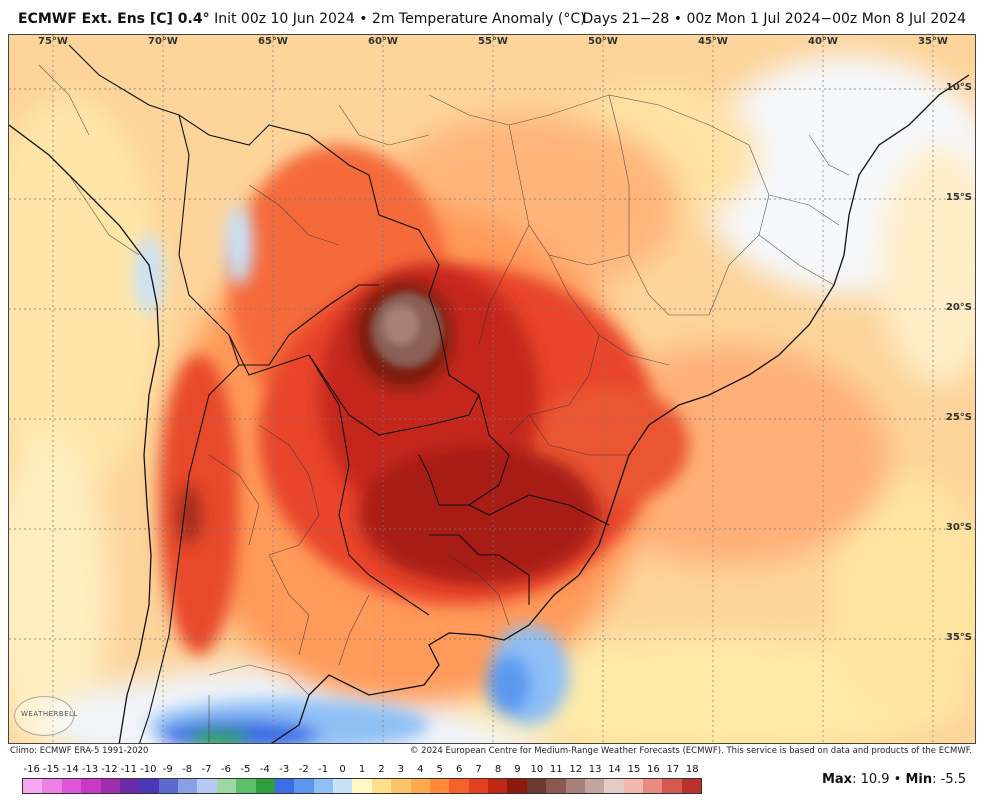  What do you see at coordinates (401, 769) in the screenshot?
I see `colorbar-tick-label: 3` at bounding box center [401, 769].